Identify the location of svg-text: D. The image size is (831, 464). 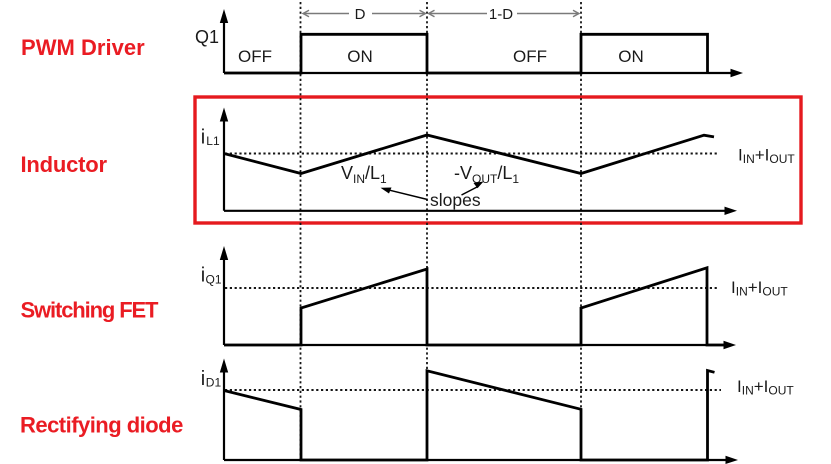
(360, 14).